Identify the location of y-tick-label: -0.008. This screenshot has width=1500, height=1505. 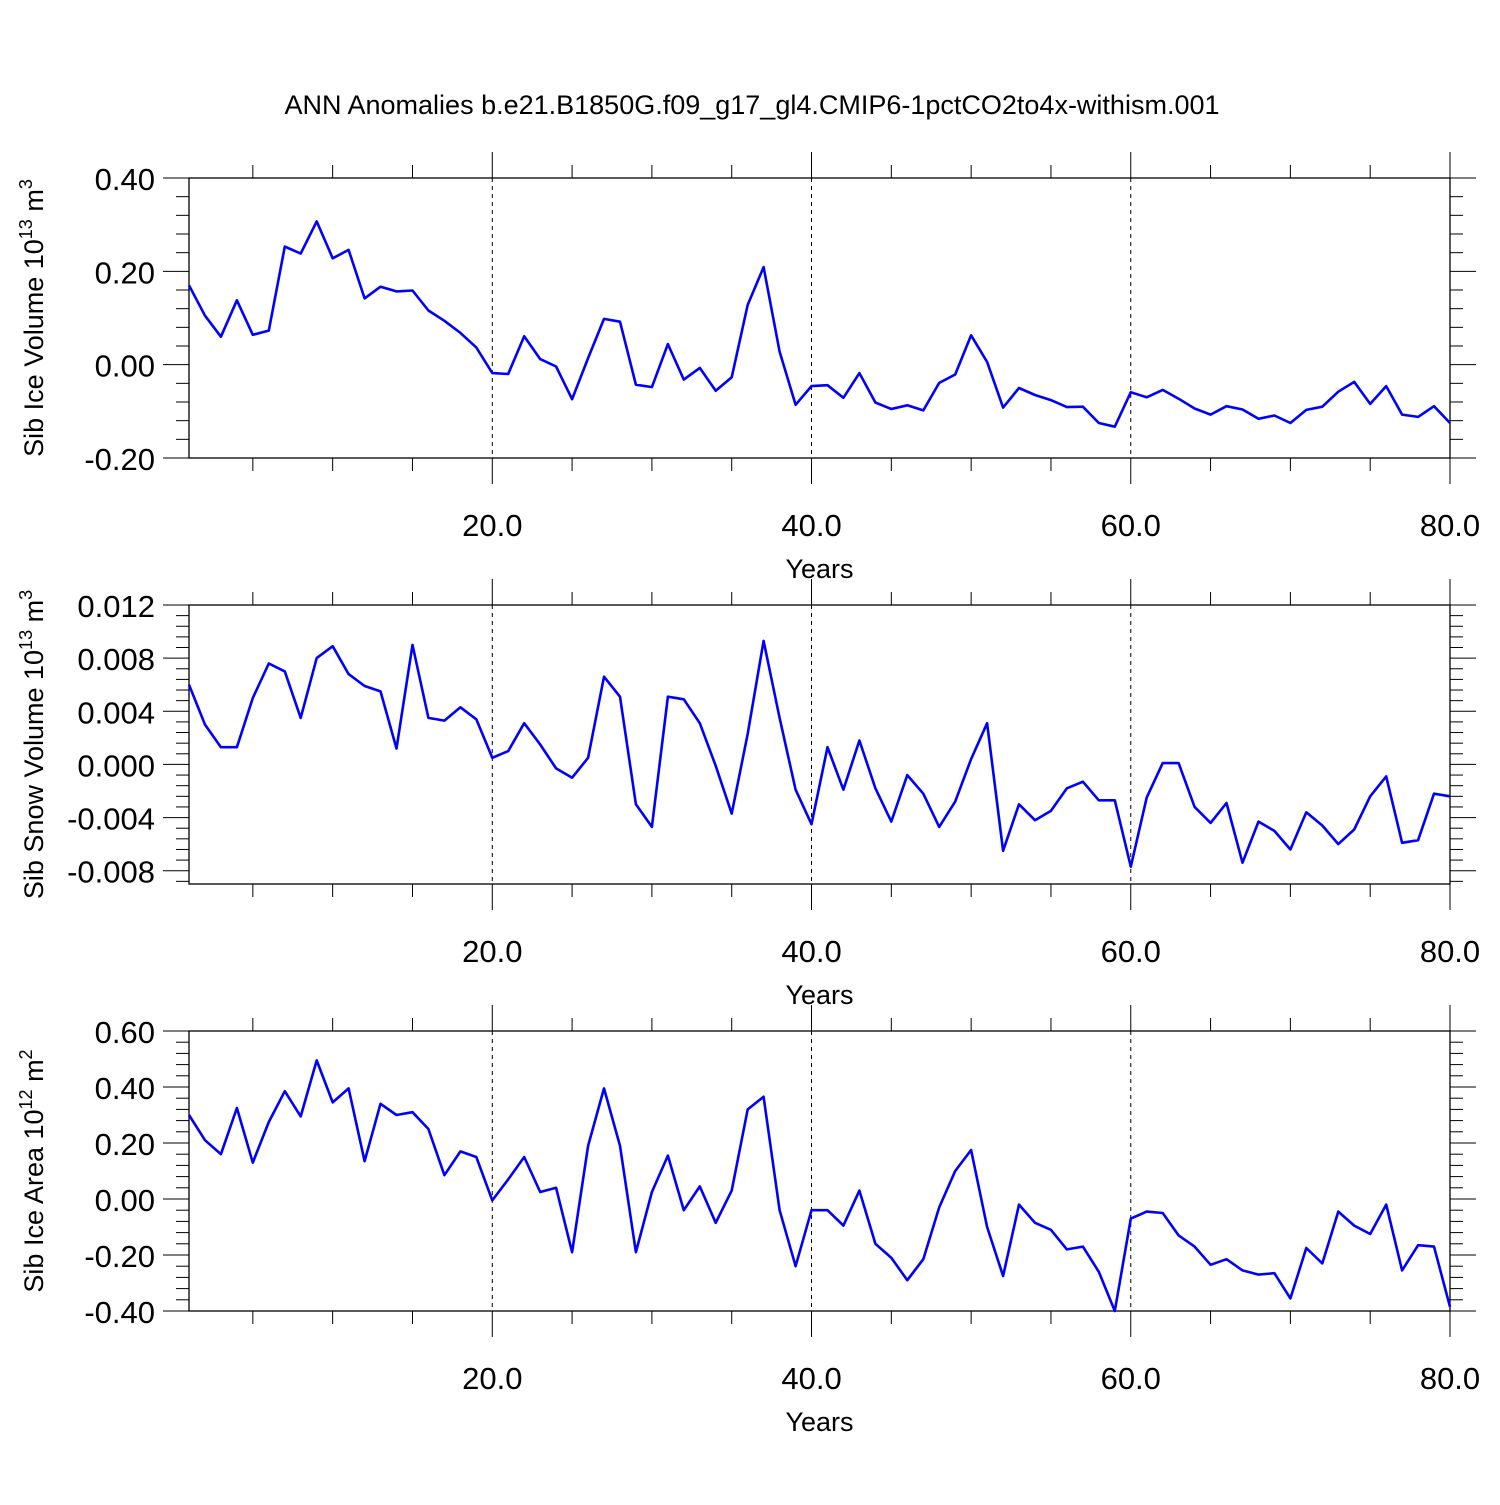
(111, 872).